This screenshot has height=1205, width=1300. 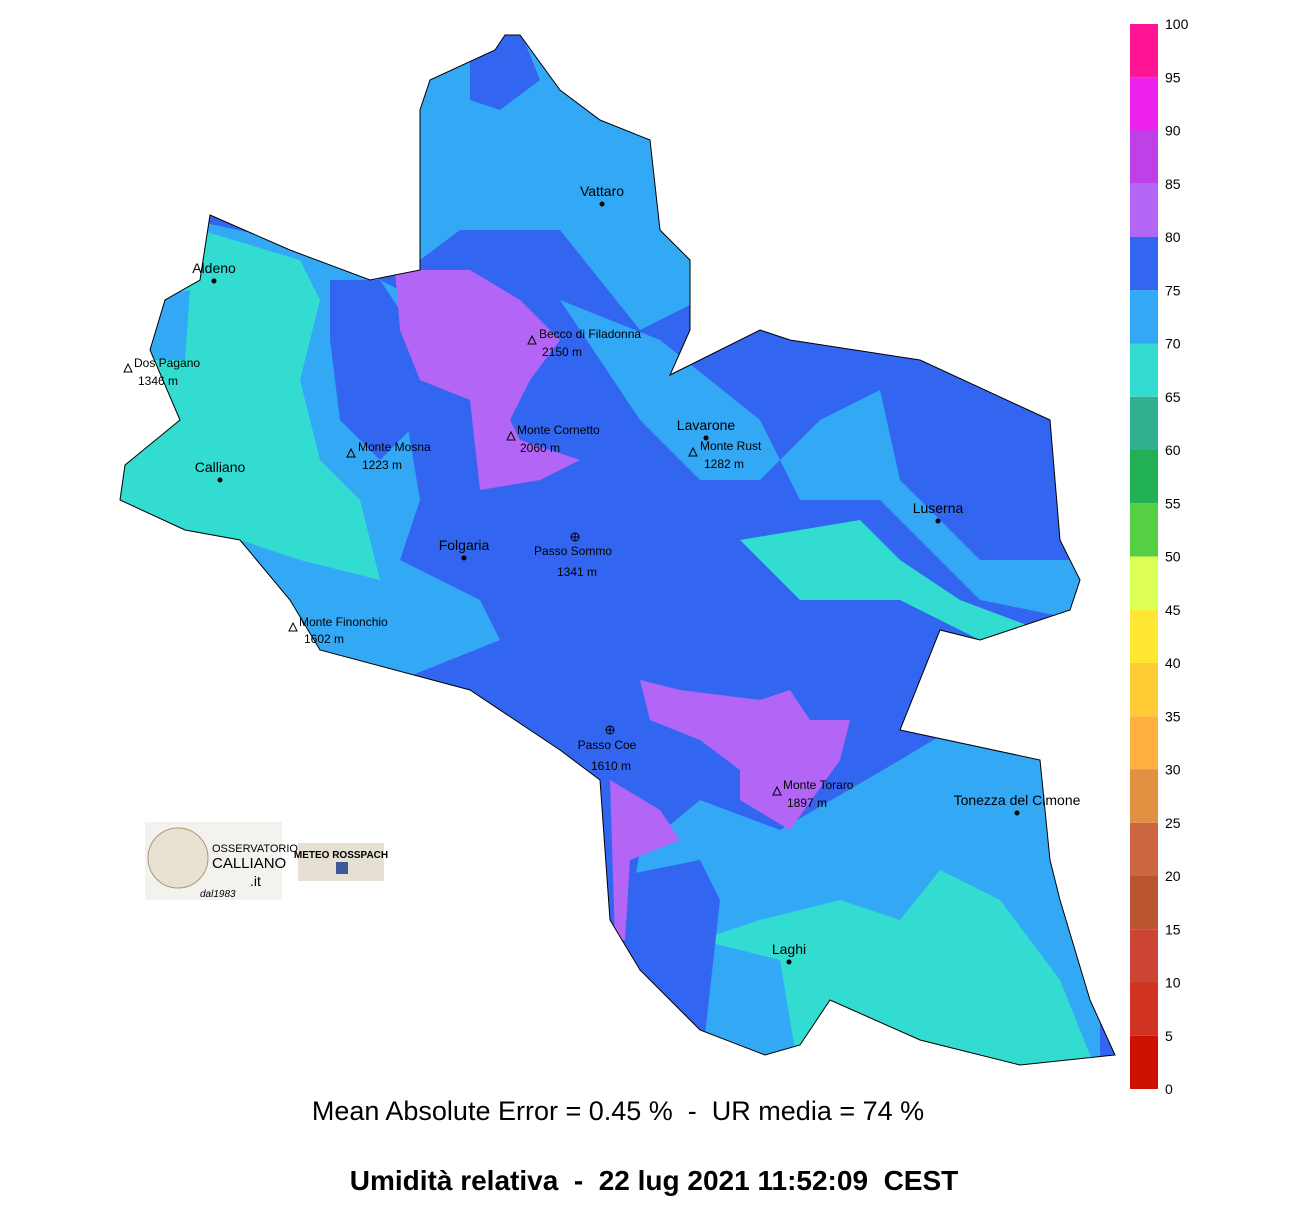 What do you see at coordinates (562, 352) in the screenshot?
I see `elevation-label: 2150 m` at bounding box center [562, 352].